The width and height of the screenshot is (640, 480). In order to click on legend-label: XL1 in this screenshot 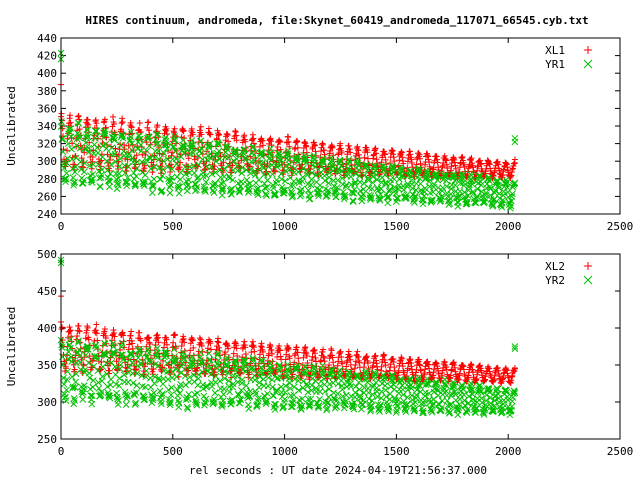, I will do `click(555, 50)`.